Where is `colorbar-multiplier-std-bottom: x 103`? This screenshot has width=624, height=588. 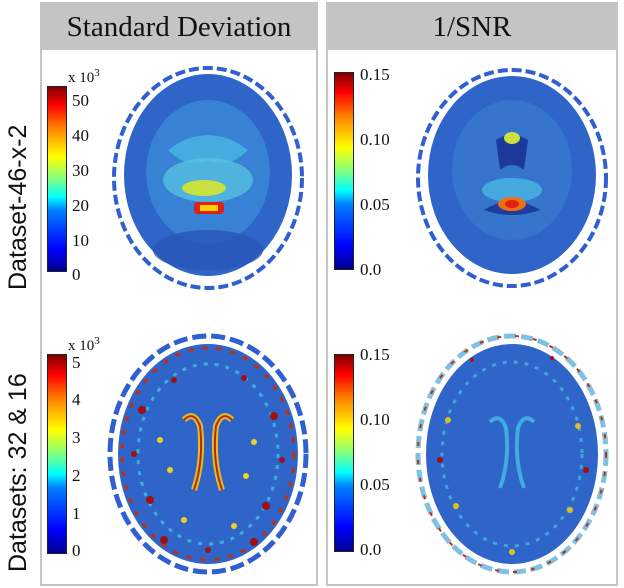 colorbar-multiplier-std-bottom: x 103 is located at coordinates (84, 344).